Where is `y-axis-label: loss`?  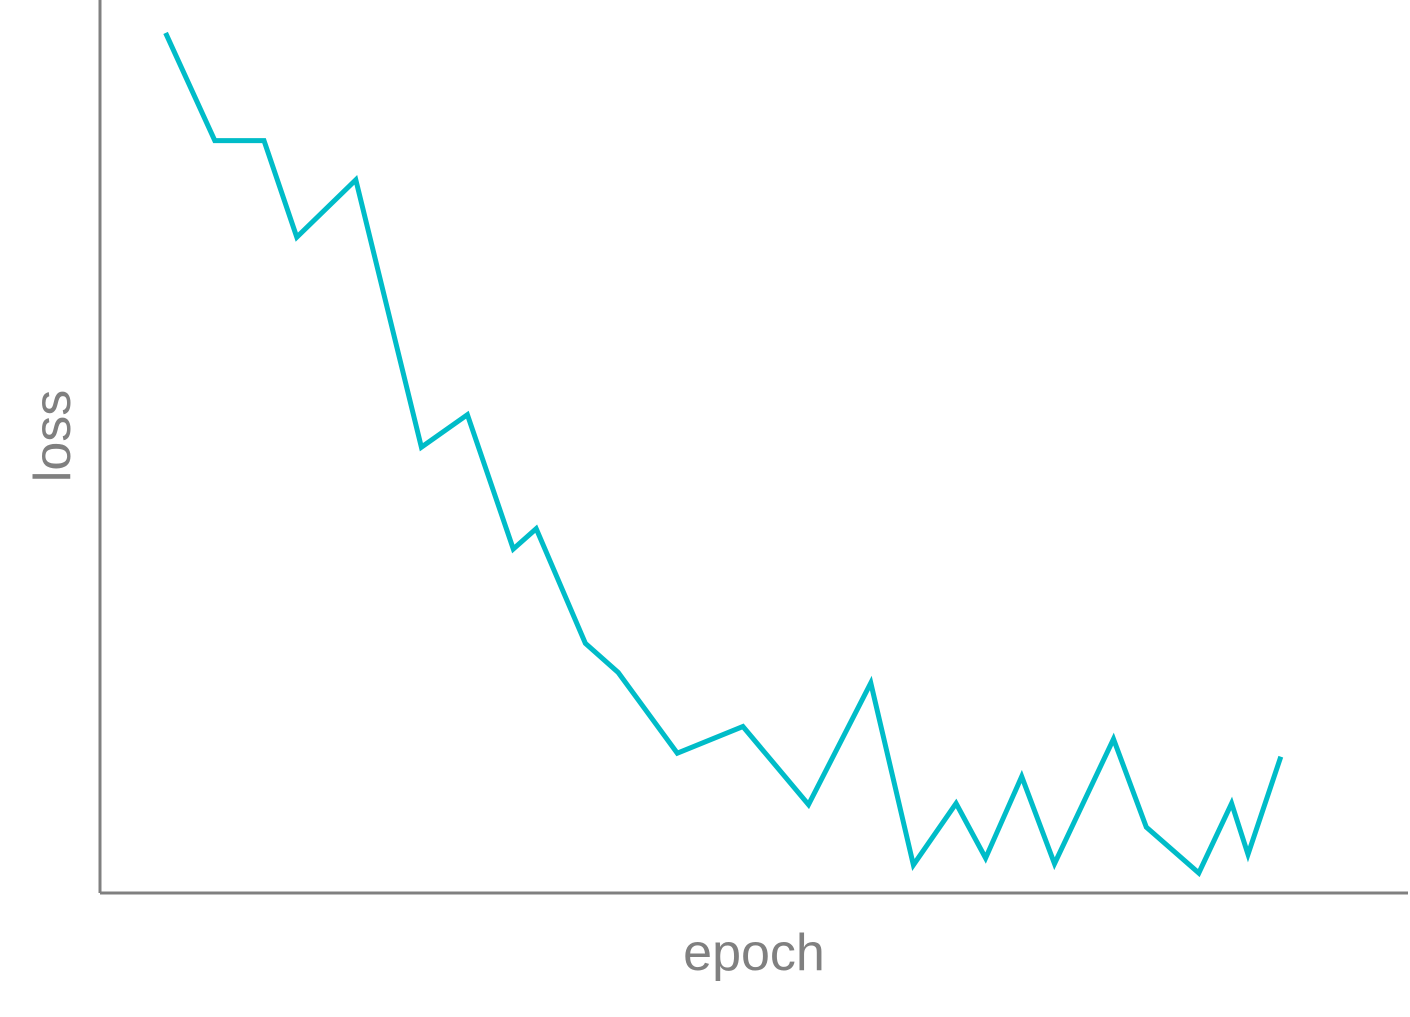 y-axis-label: loss is located at coordinates (53, 436).